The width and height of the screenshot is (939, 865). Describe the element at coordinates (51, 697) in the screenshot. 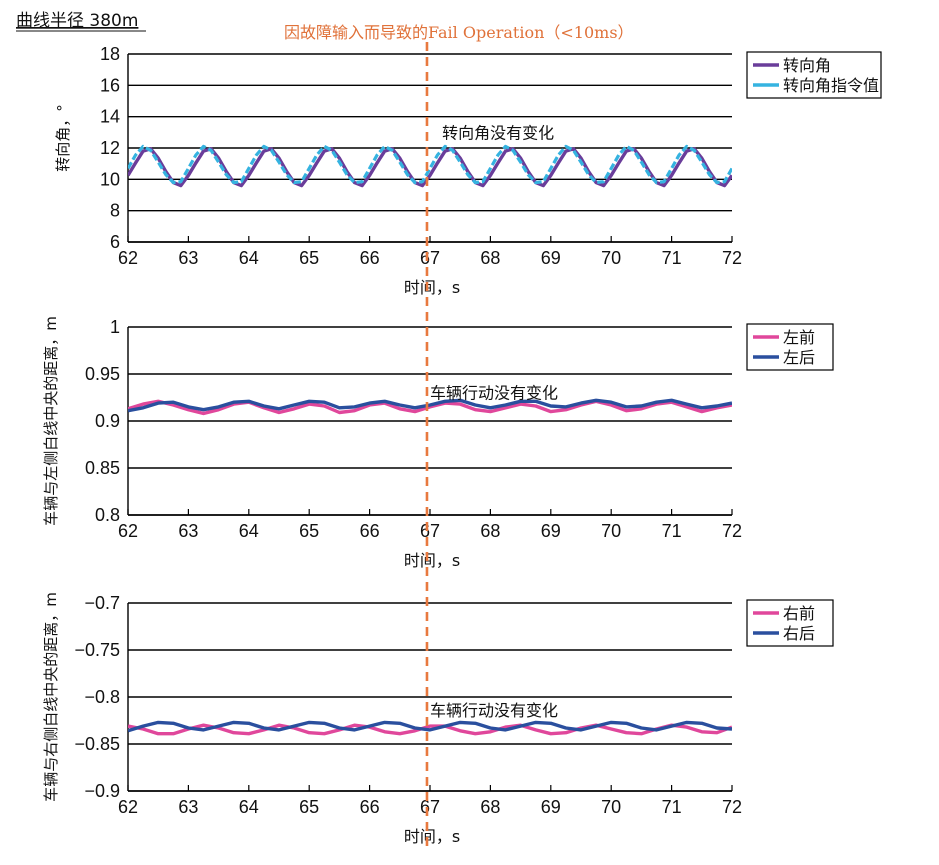

I see `y-axis-label: 车辆与右侧白线中央的距离，m` at that location.